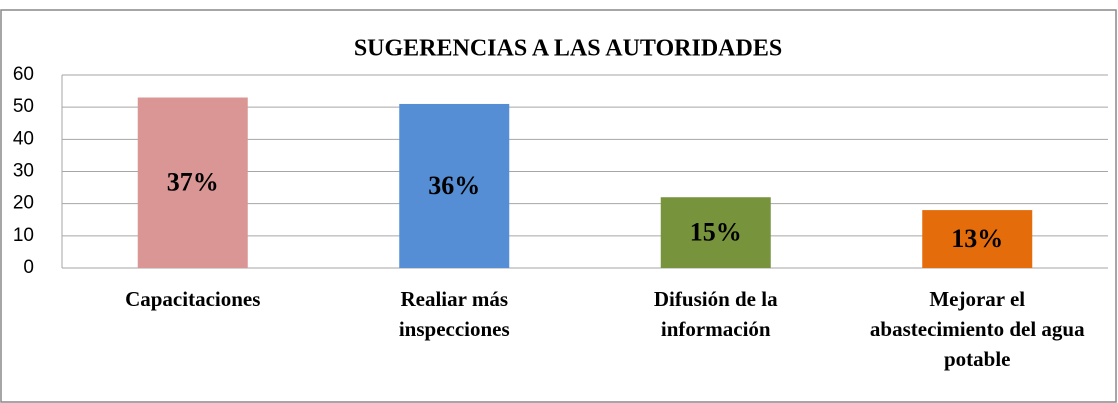 Image resolution: width=1118 pixels, height=403 pixels. I want to click on y-tick-label: 0, so click(28, 267).